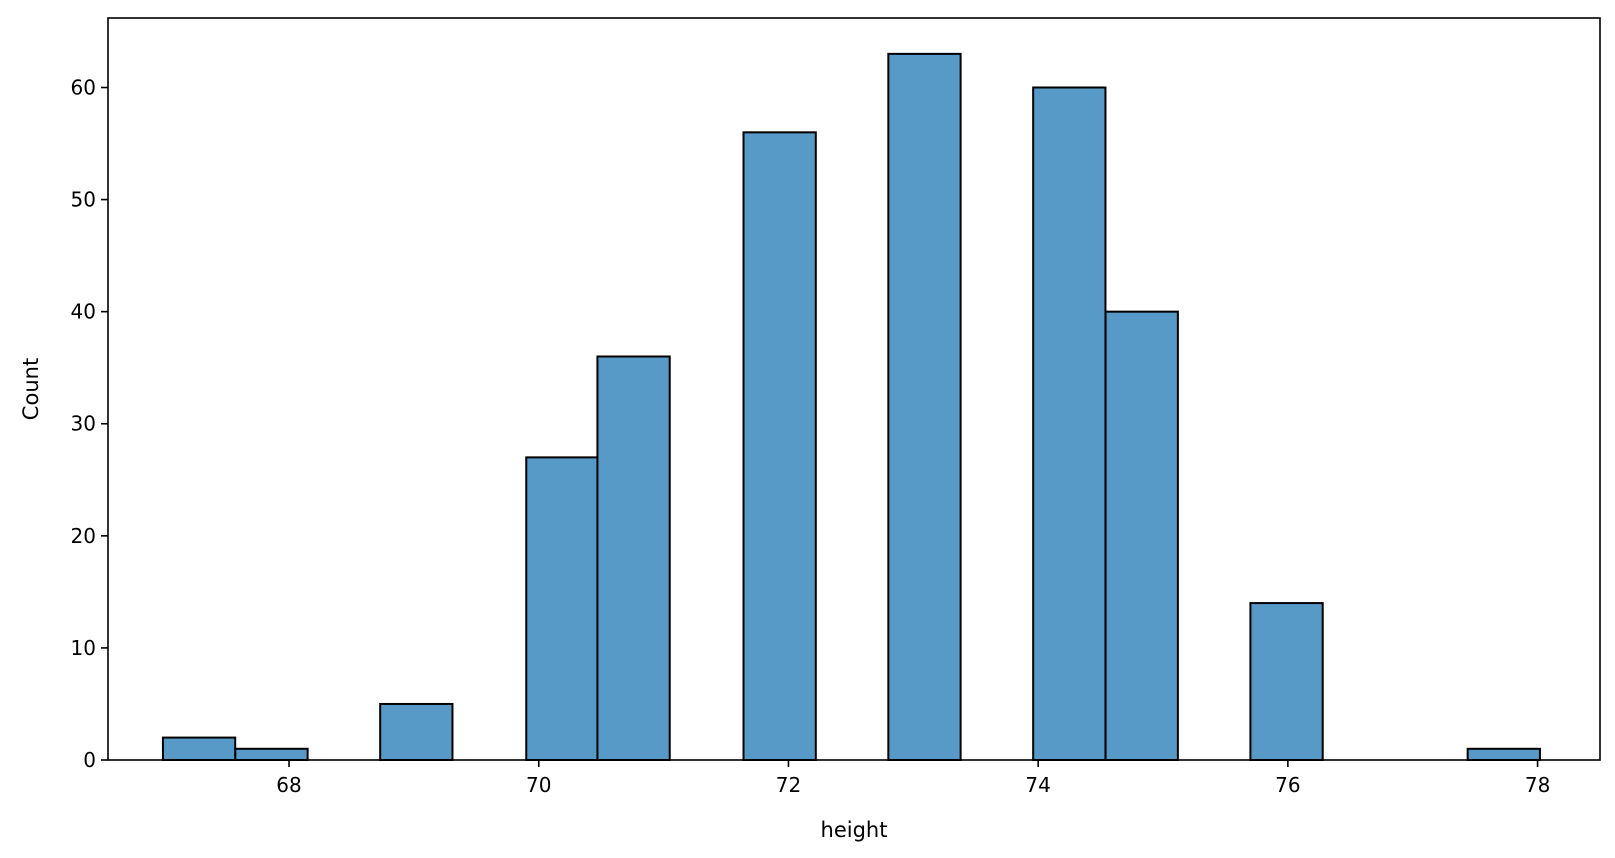 This screenshot has width=1615, height=858. I want to click on y-tick-label: 0, so click(89, 760).